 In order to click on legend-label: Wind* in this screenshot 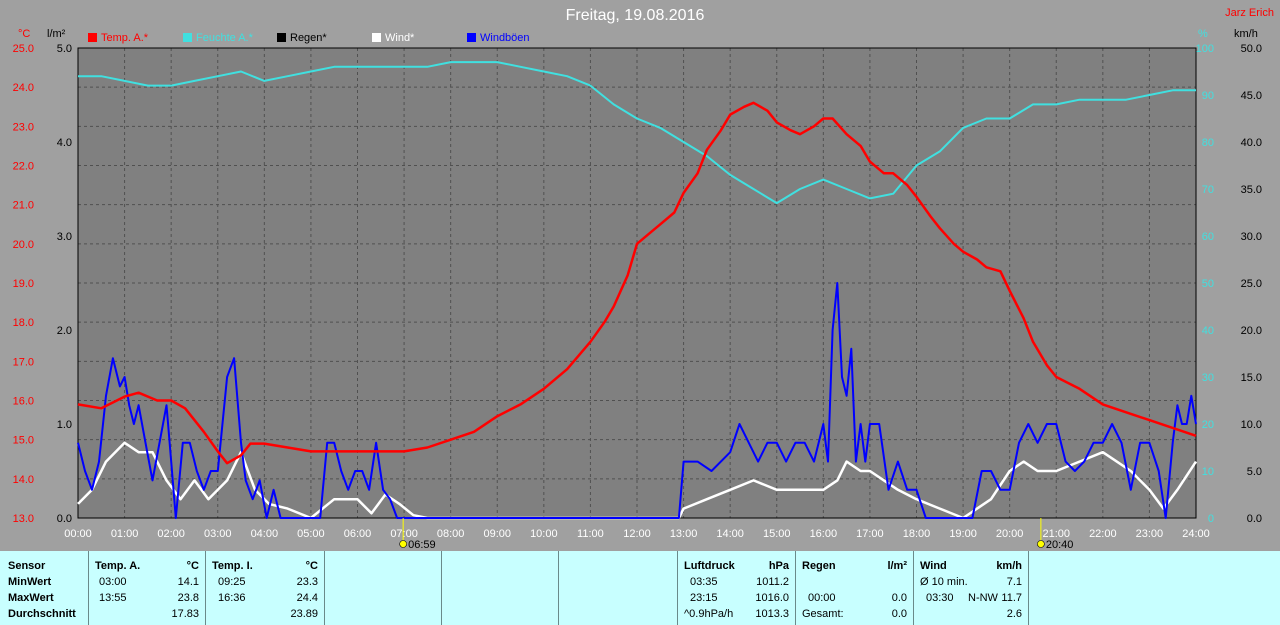, I will do `click(400, 38)`.